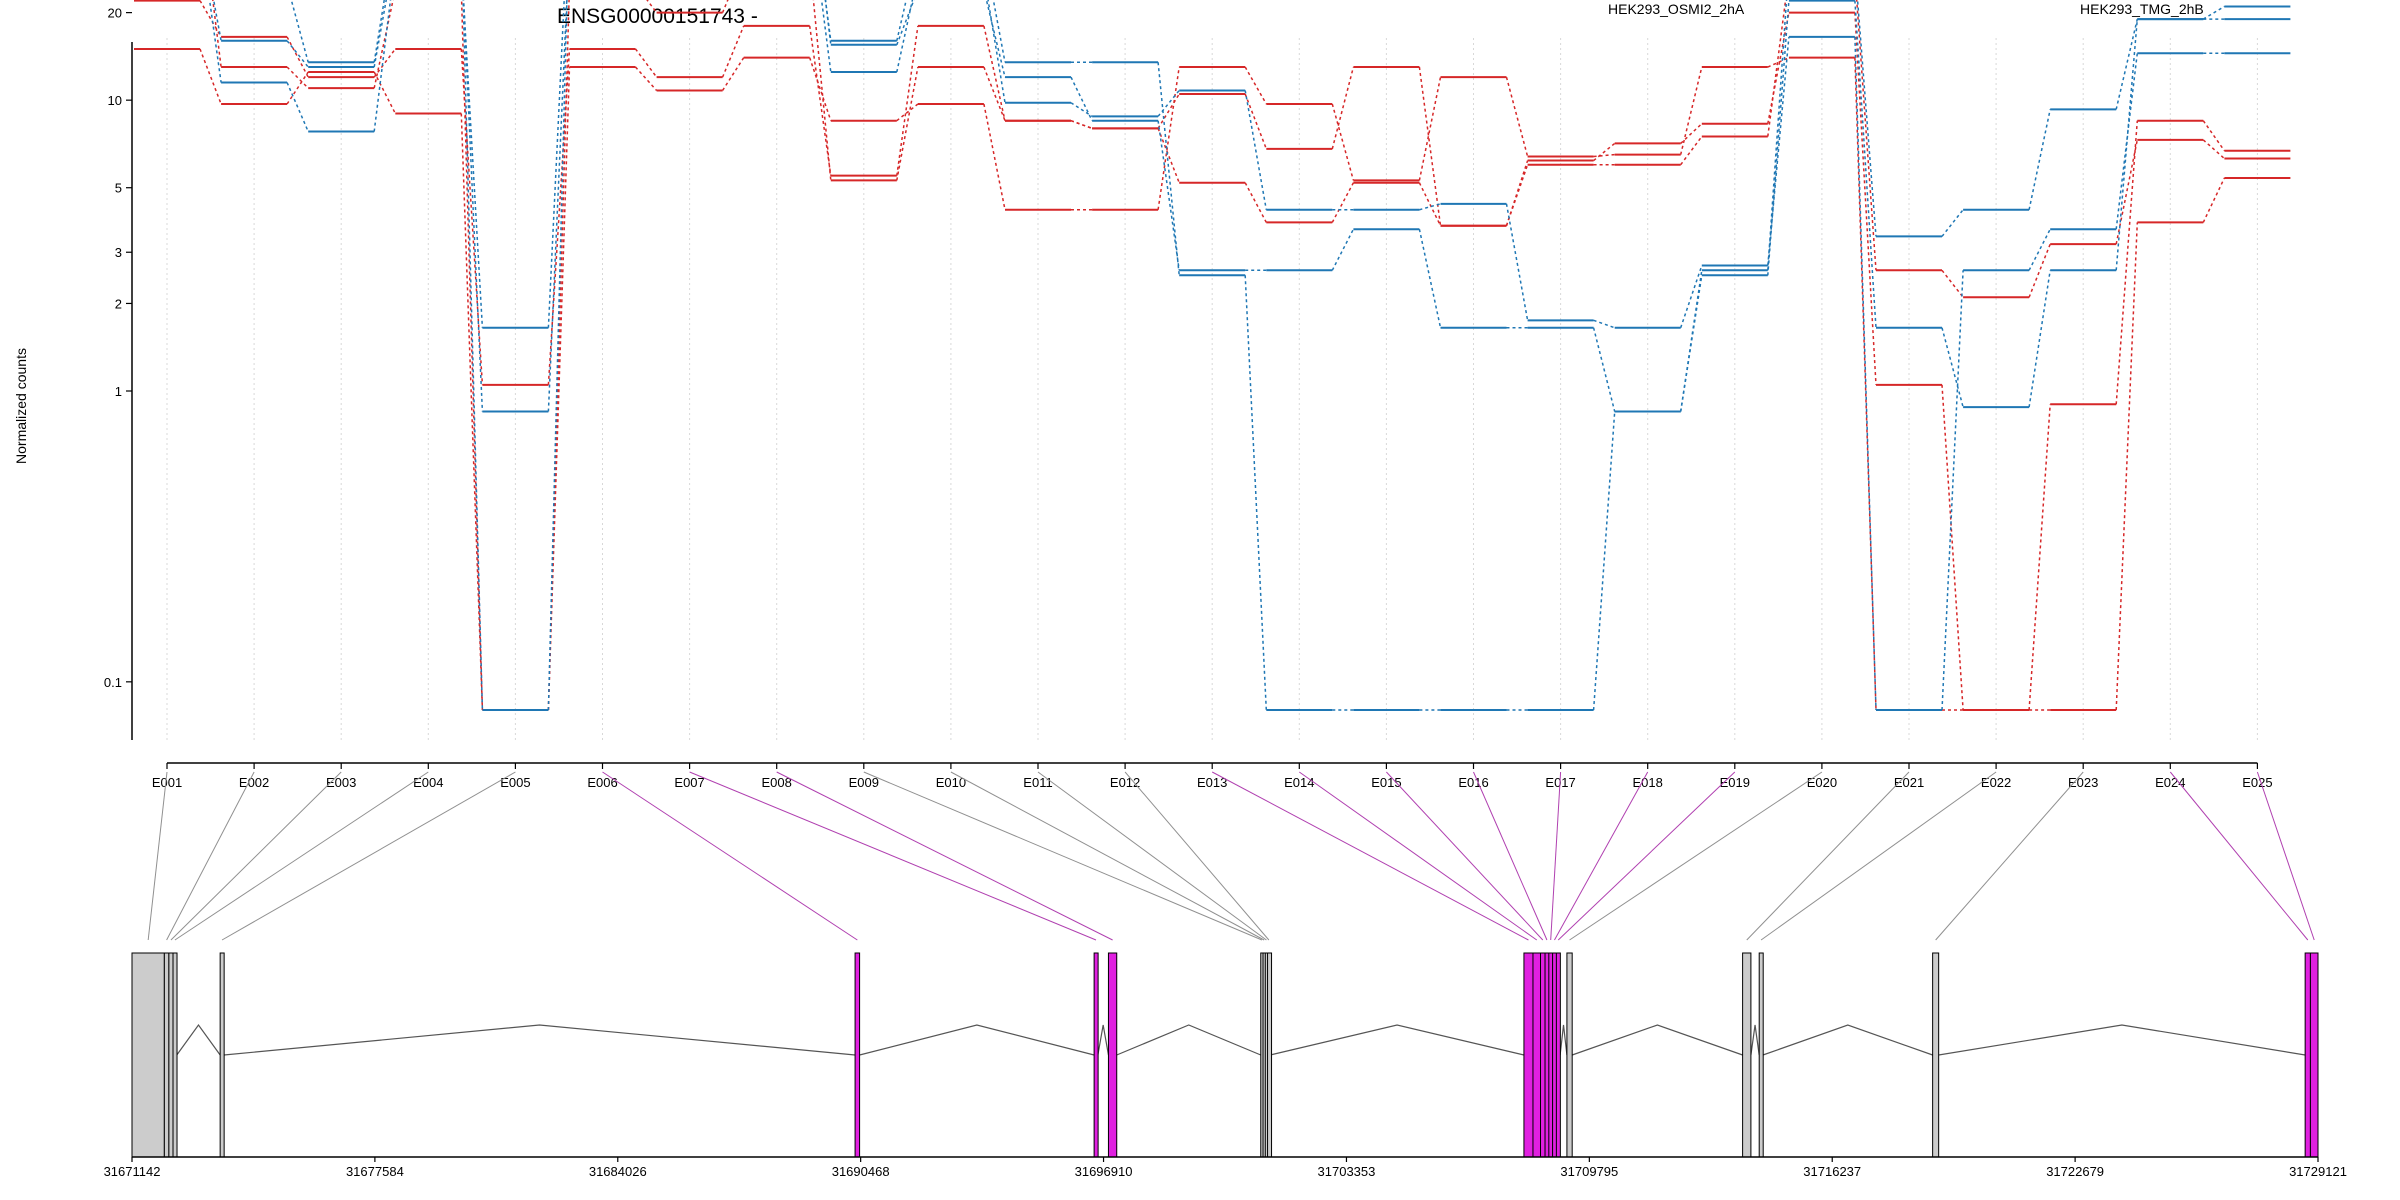 The image size is (2400, 1200). Describe the element at coordinates (1589, 1171) in the screenshot. I see `coord-tick-label: 31709795` at that location.